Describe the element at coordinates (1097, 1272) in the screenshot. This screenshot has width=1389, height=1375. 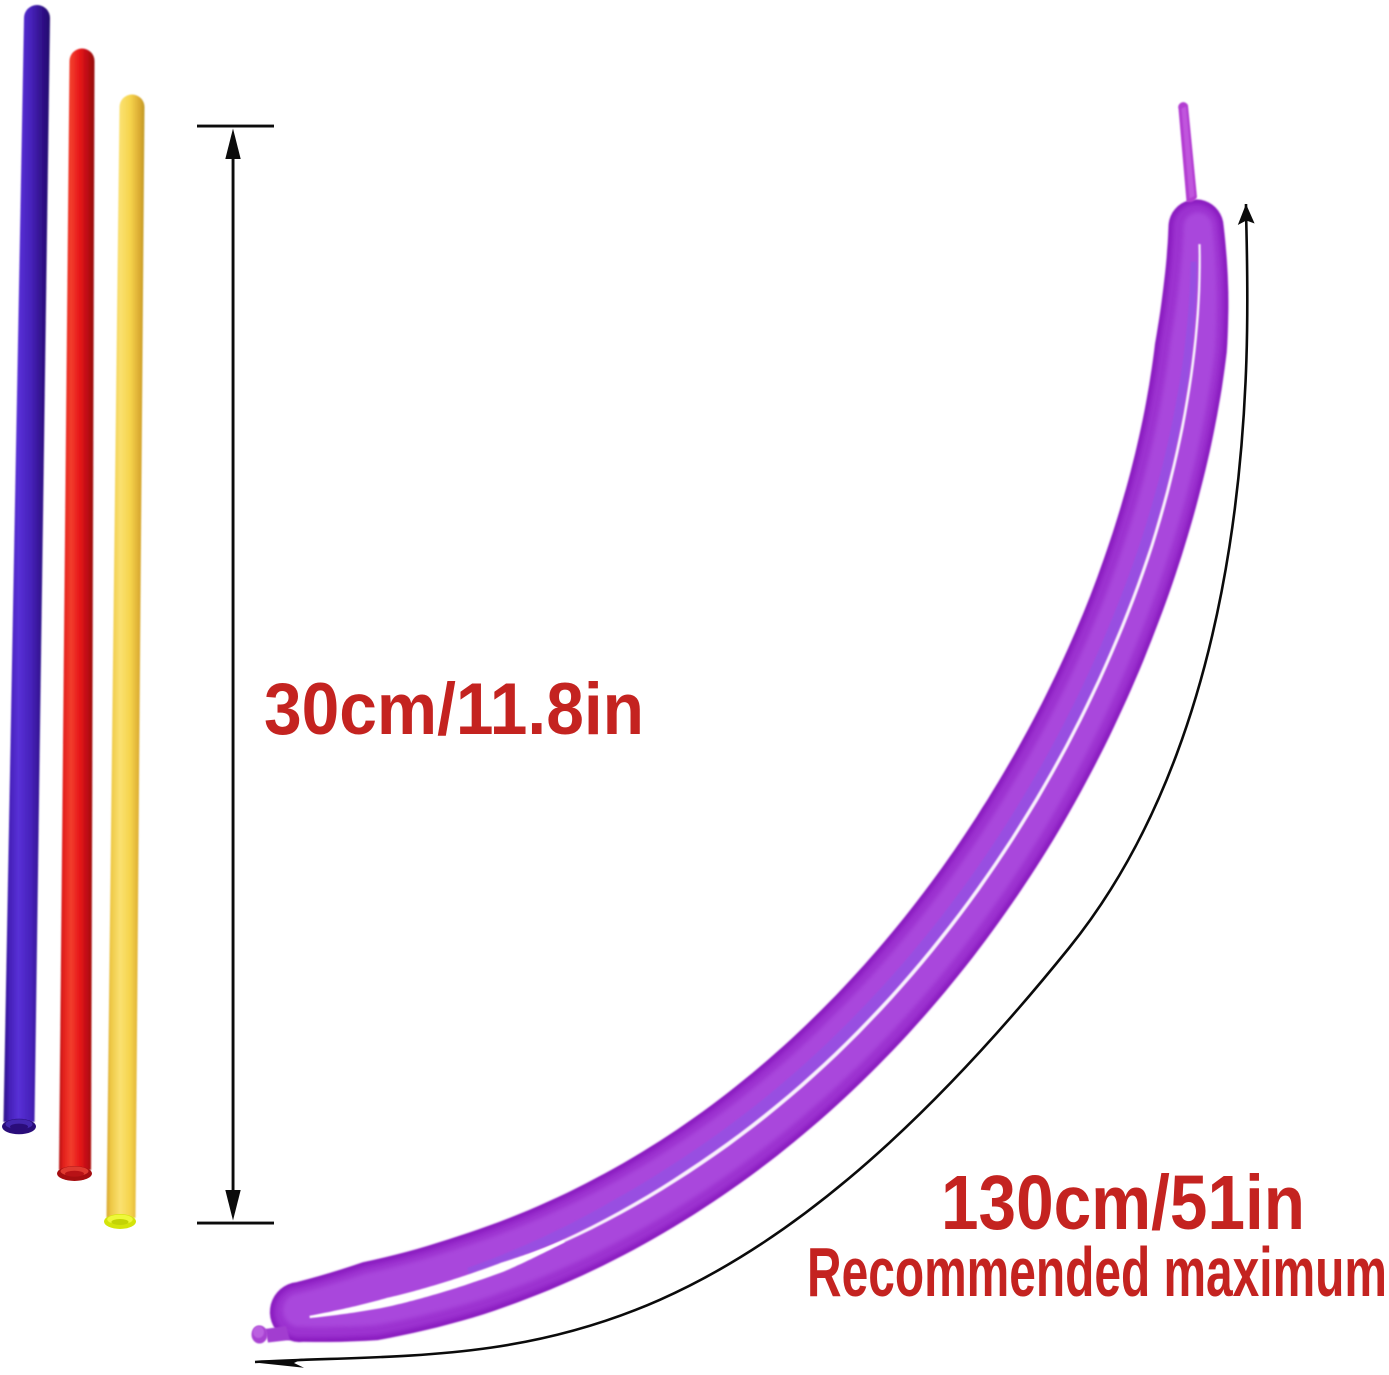
I see `svg-text: Recommended maximum` at that location.